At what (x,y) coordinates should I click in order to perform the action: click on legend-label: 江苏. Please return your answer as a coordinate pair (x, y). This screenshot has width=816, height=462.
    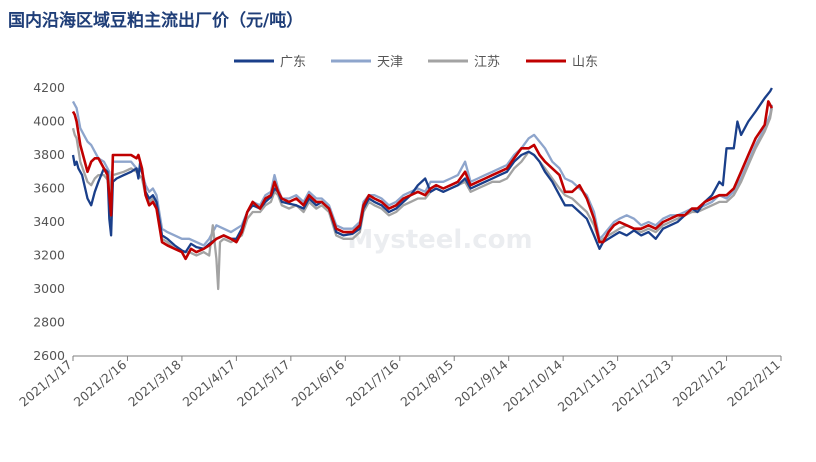
    Looking at the image, I should click on (487, 62).